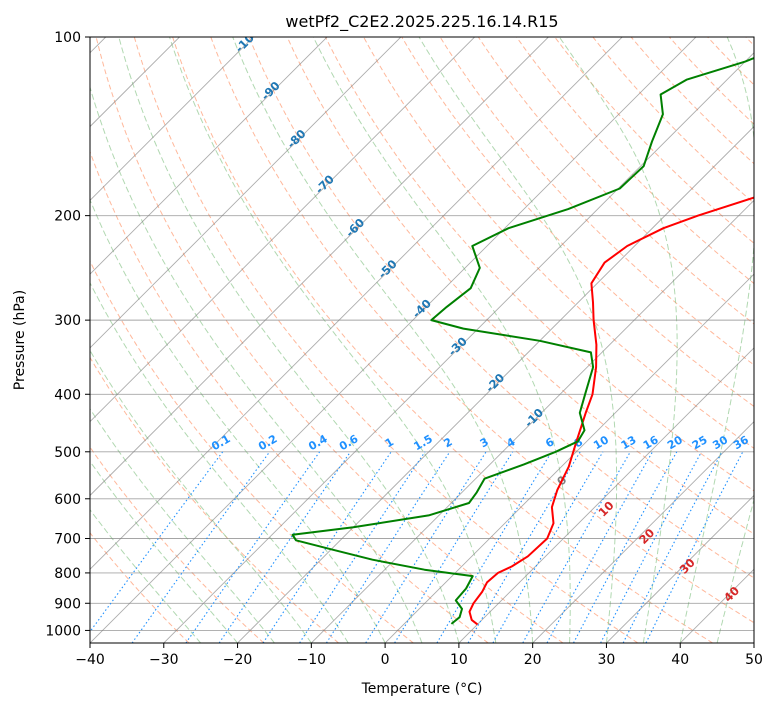 This screenshot has width=775, height=708. I want to click on x-tick-label: −30, so click(164, 660).